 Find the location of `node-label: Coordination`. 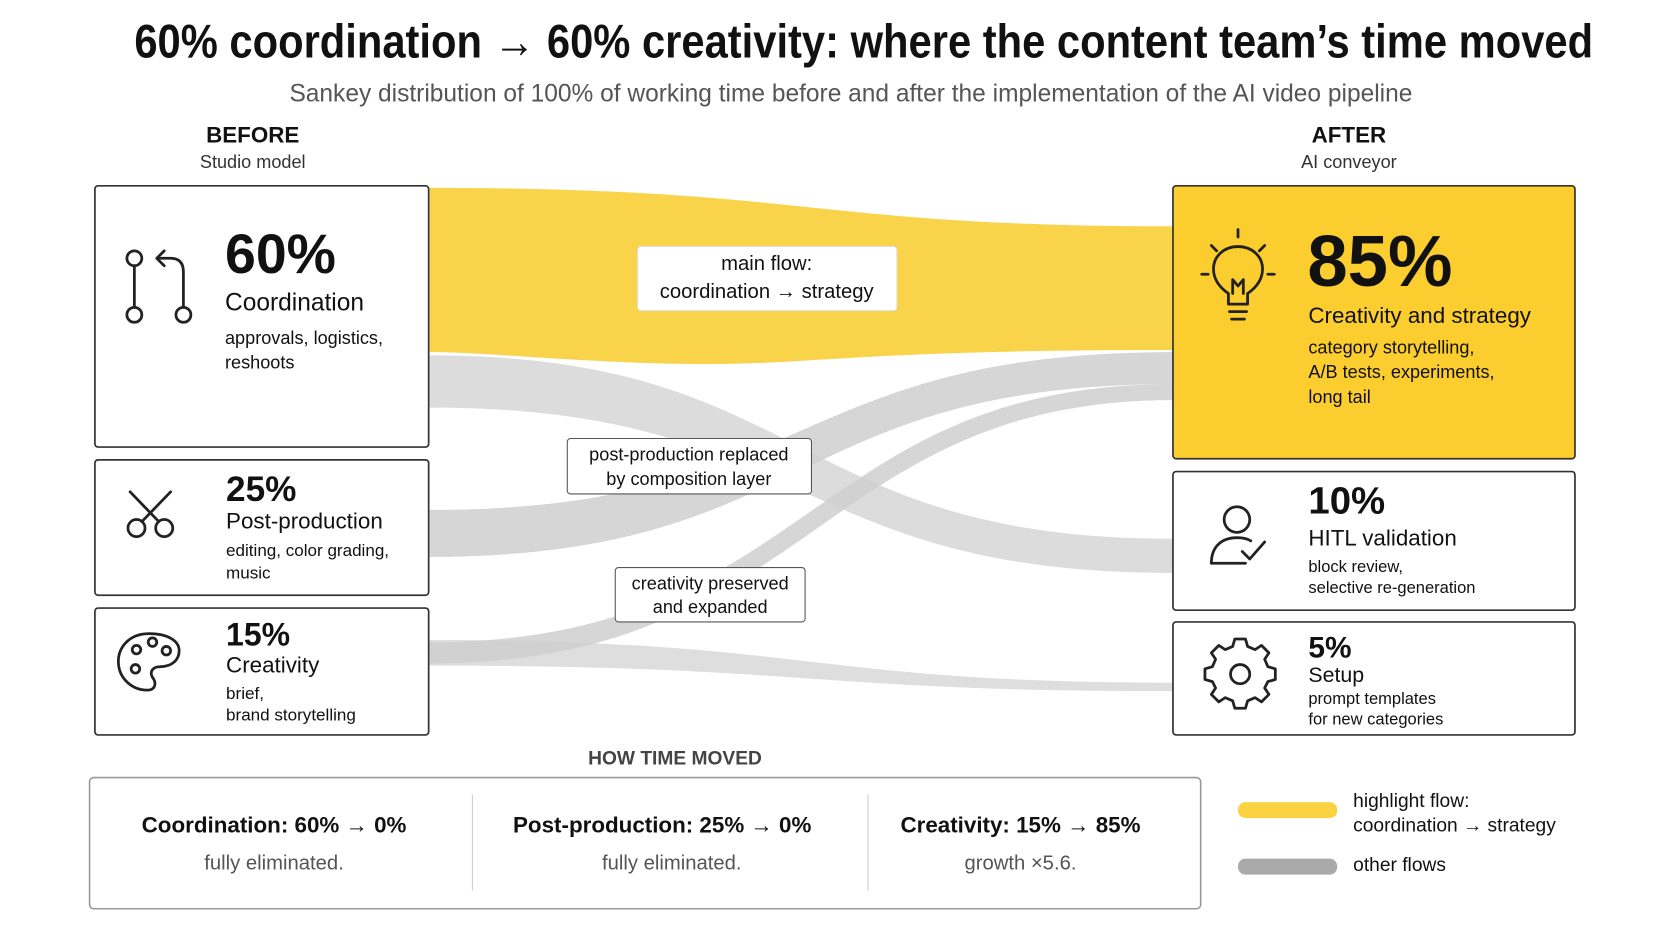

node-label: Coordination is located at coordinates (294, 303).